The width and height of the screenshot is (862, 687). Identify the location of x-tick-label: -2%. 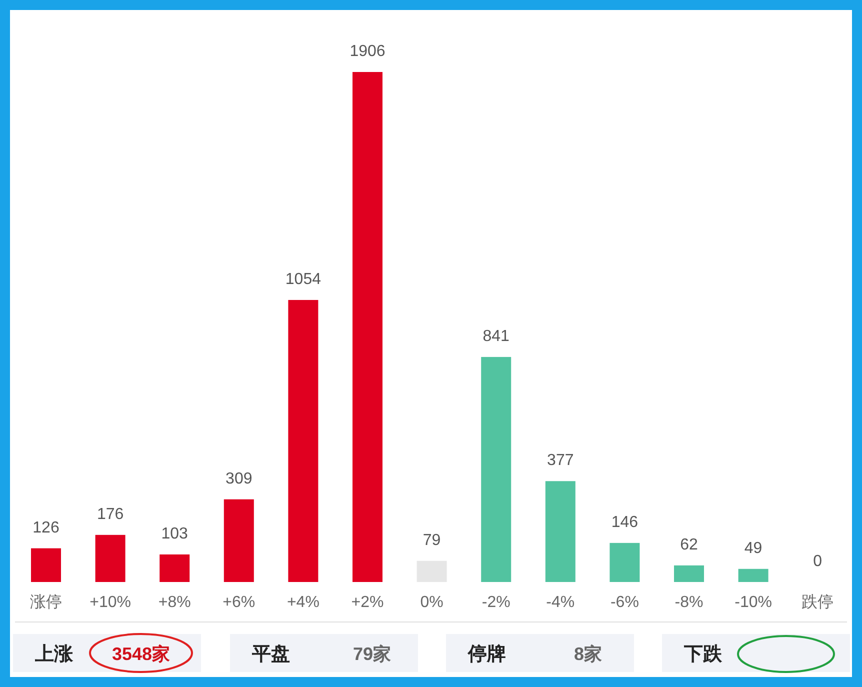
(496, 602).